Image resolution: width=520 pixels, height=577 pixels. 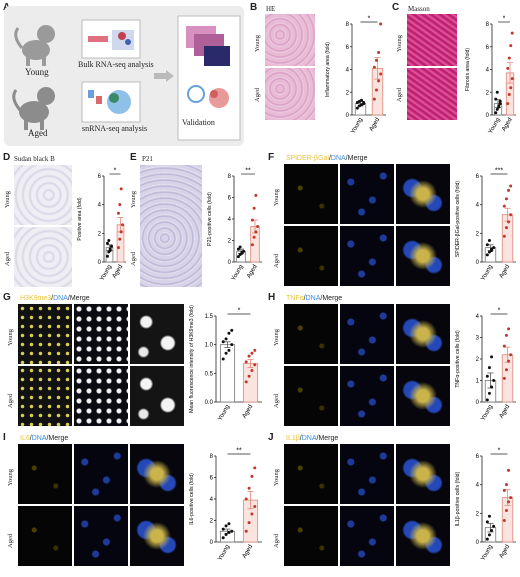 What do you see at coordinates (271, 157) in the screenshot?
I see `panel-label-f: F` at bounding box center [271, 157].